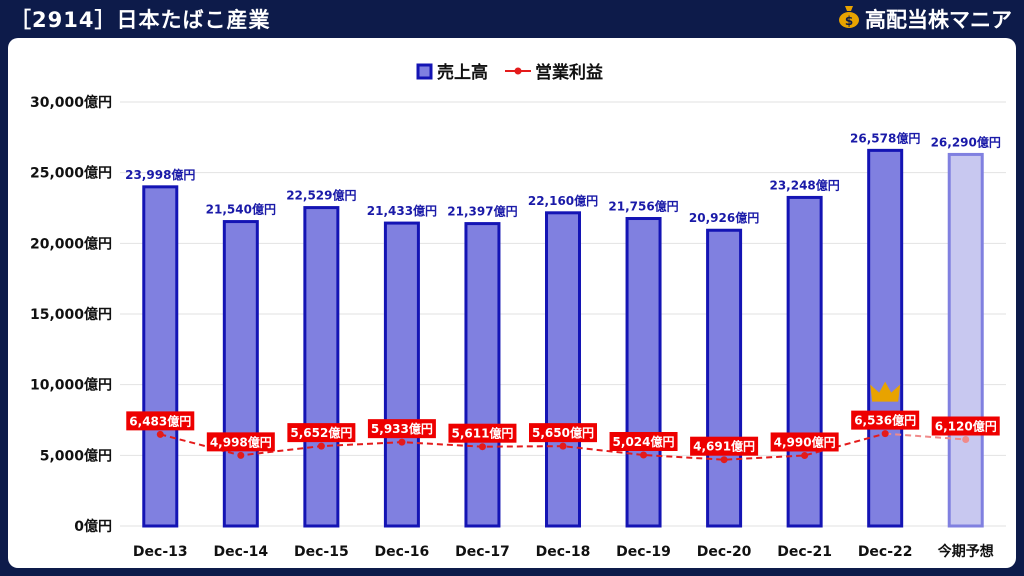 The image size is (1024, 576). I want to click on revenue-value-label: 21,433億円, so click(402, 210).